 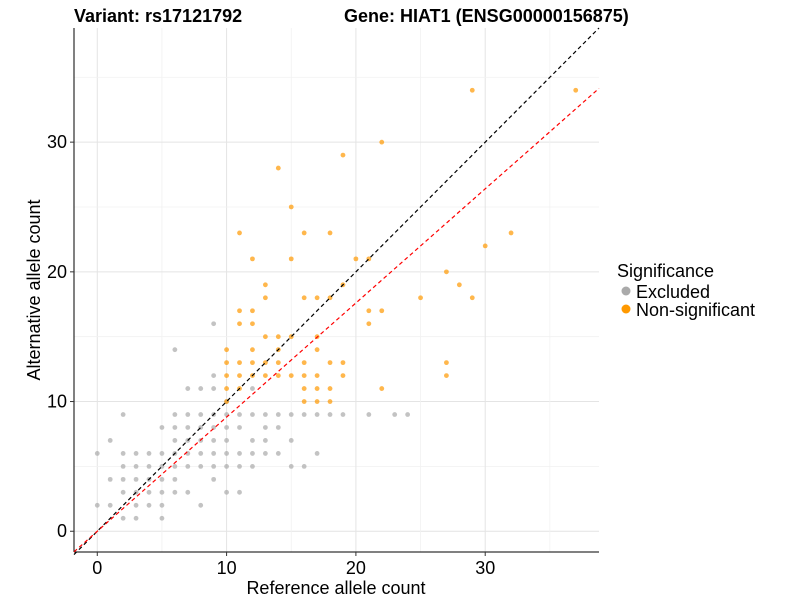 What do you see at coordinates (695, 310) in the screenshot?
I see `legend-label-non-significant: Non-significant` at bounding box center [695, 310].